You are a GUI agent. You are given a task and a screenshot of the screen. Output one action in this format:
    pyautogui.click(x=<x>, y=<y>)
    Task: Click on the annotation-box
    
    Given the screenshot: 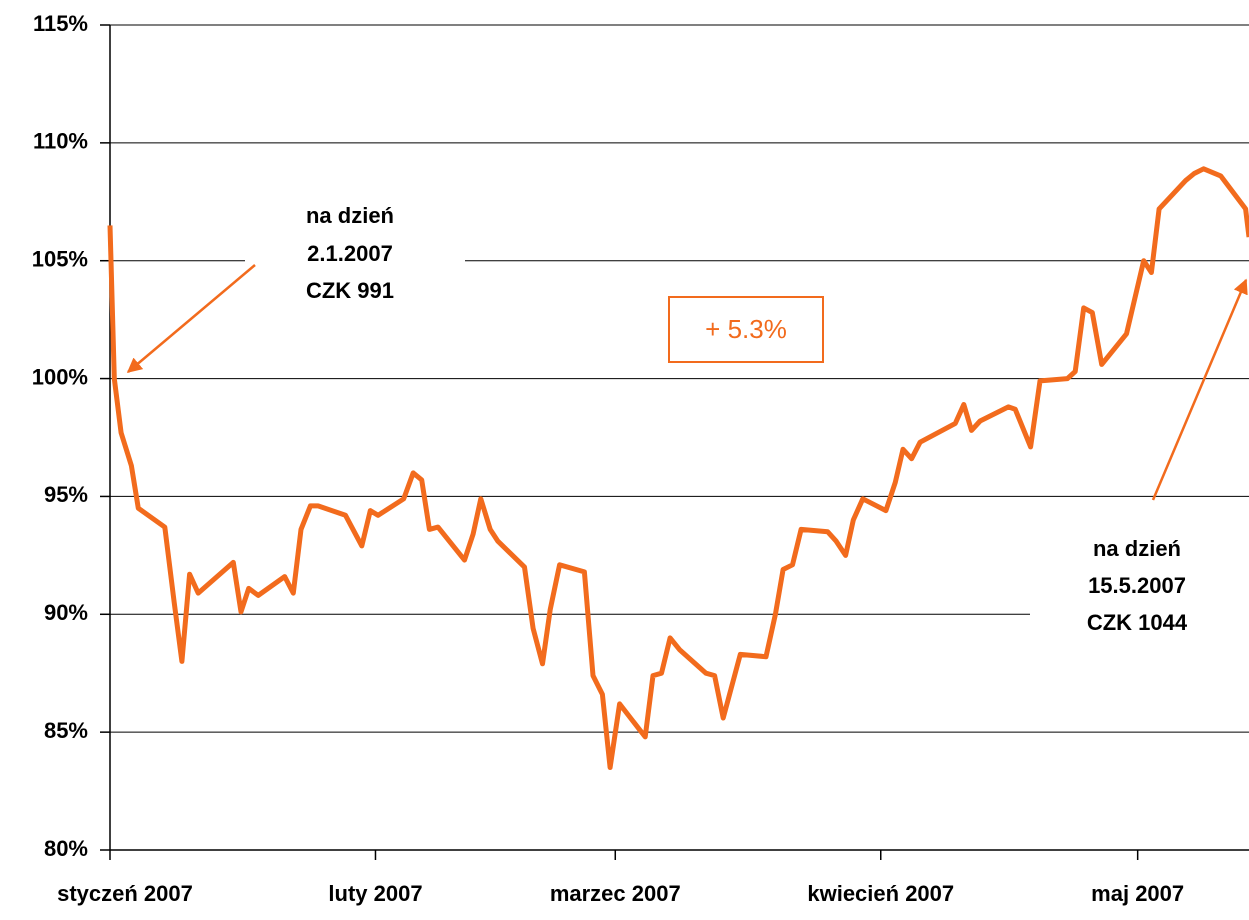 What is the action you would take?
    pyautogui.click(x=746, y=329)
    